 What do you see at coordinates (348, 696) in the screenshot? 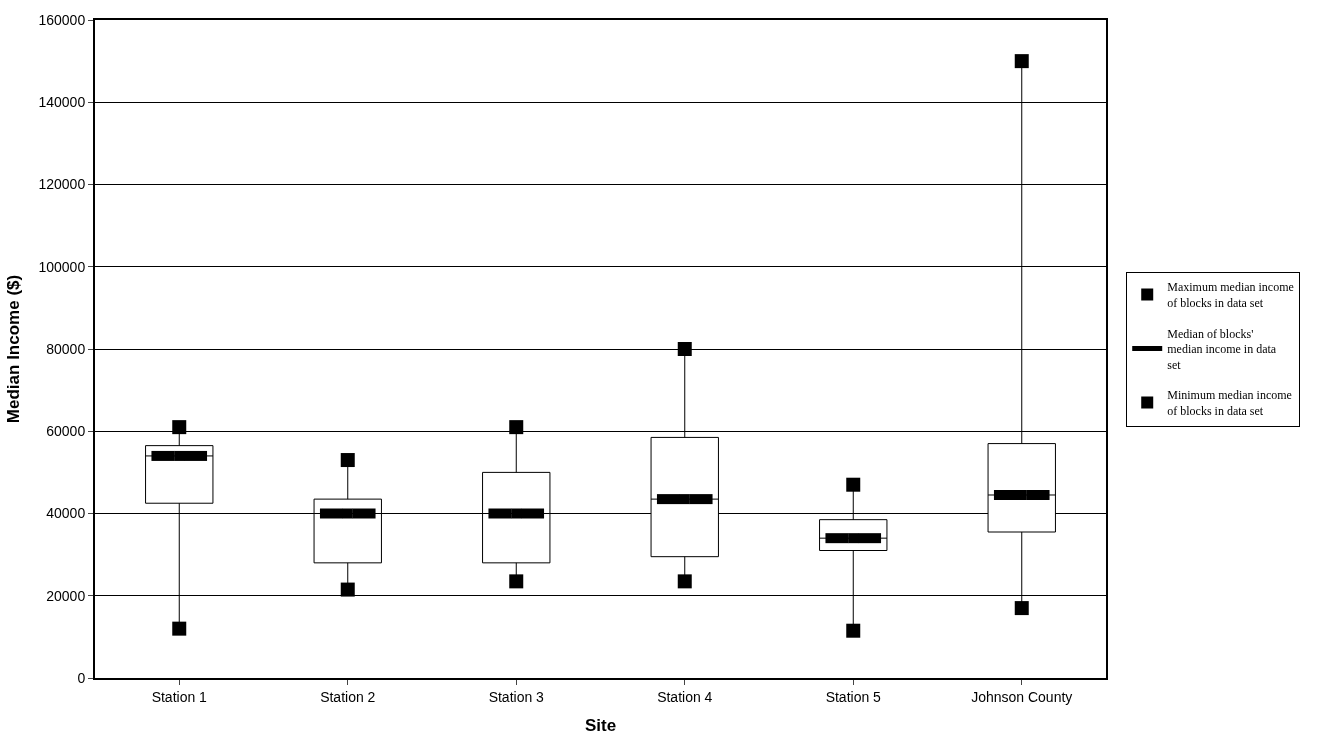
I see `x-tick-label: Station 2` at bounding box center [348, 696].